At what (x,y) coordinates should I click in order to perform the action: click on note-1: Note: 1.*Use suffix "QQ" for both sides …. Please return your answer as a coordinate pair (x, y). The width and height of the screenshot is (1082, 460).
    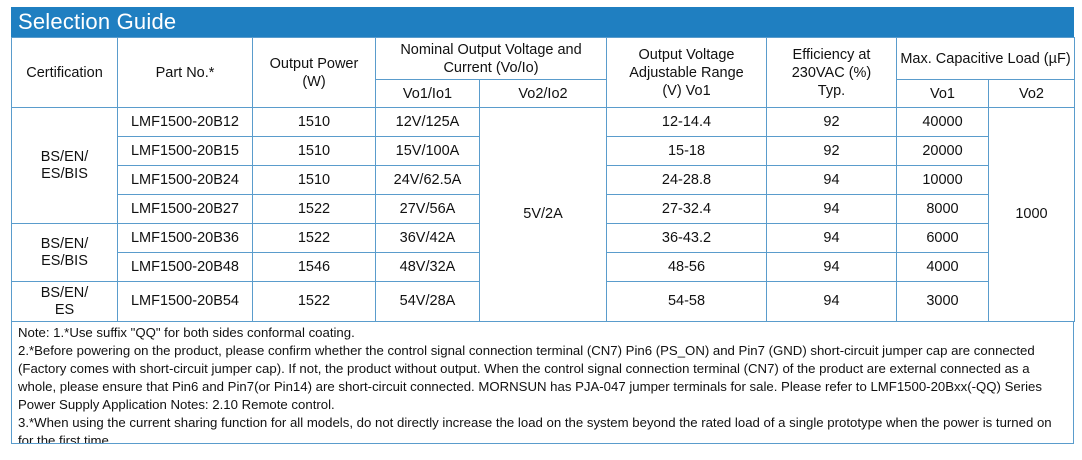
    Looking at the image, I should click on (186, 332).